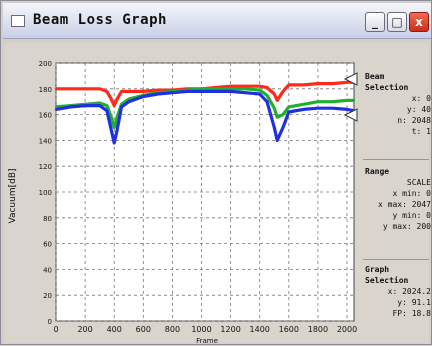  I want to click on x-tick-label: 1000, so click(201, 329).